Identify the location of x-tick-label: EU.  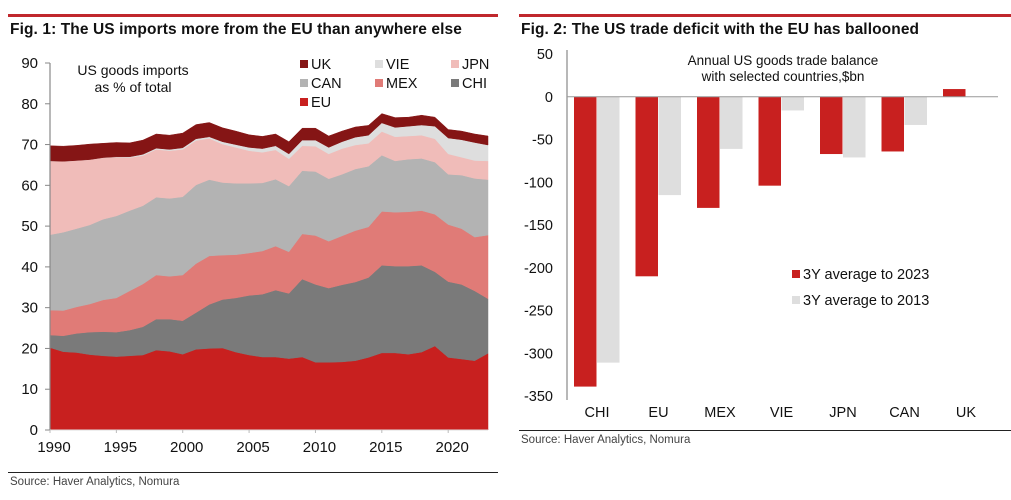
(658, 413).